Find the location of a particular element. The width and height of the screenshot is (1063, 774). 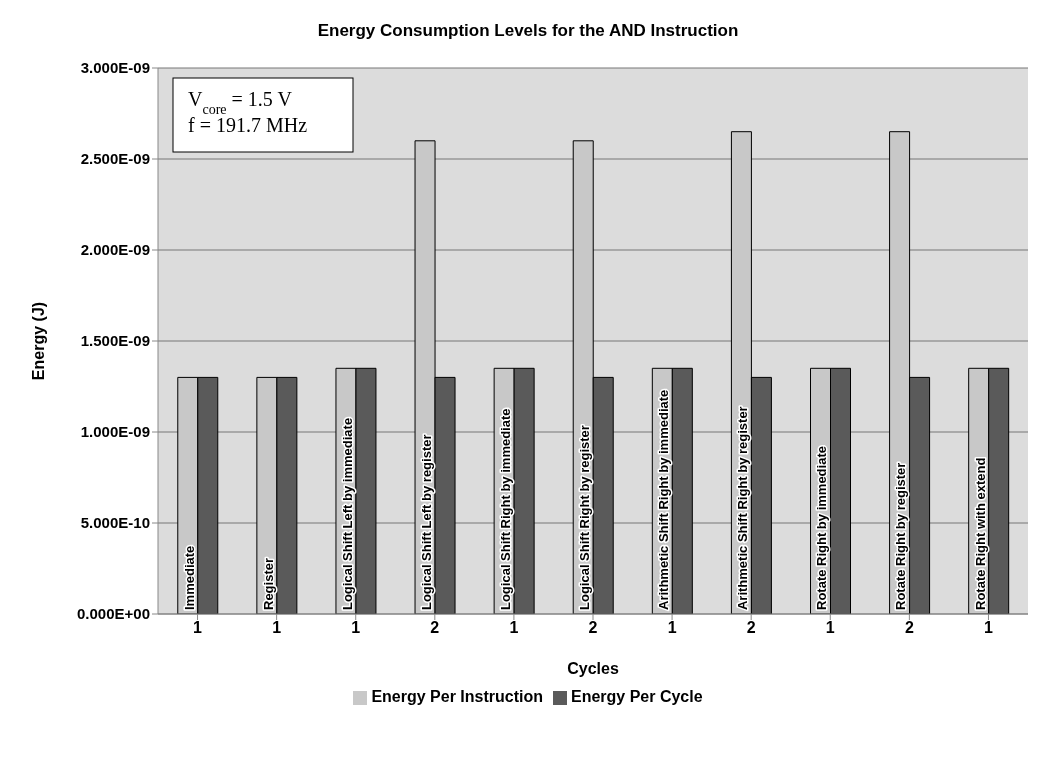

y-tick-label: 0.000E+00 is located at coordinates (113, 614).